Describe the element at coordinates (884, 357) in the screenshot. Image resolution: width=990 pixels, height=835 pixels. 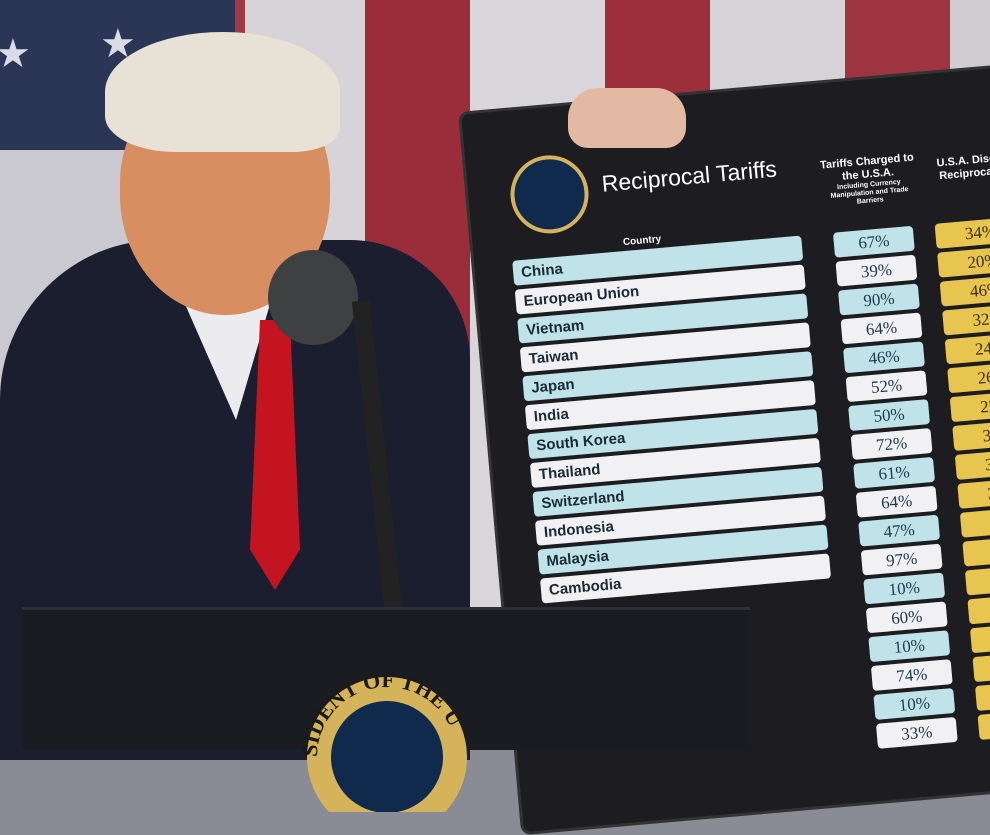
I see `tariff-charged-cell: 46%` at that location.